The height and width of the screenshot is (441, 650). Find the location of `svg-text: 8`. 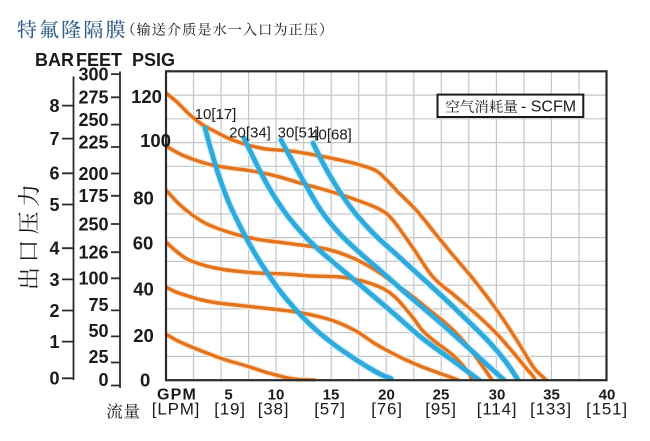

svg-text: 8 is located at coordinates (54, 106).